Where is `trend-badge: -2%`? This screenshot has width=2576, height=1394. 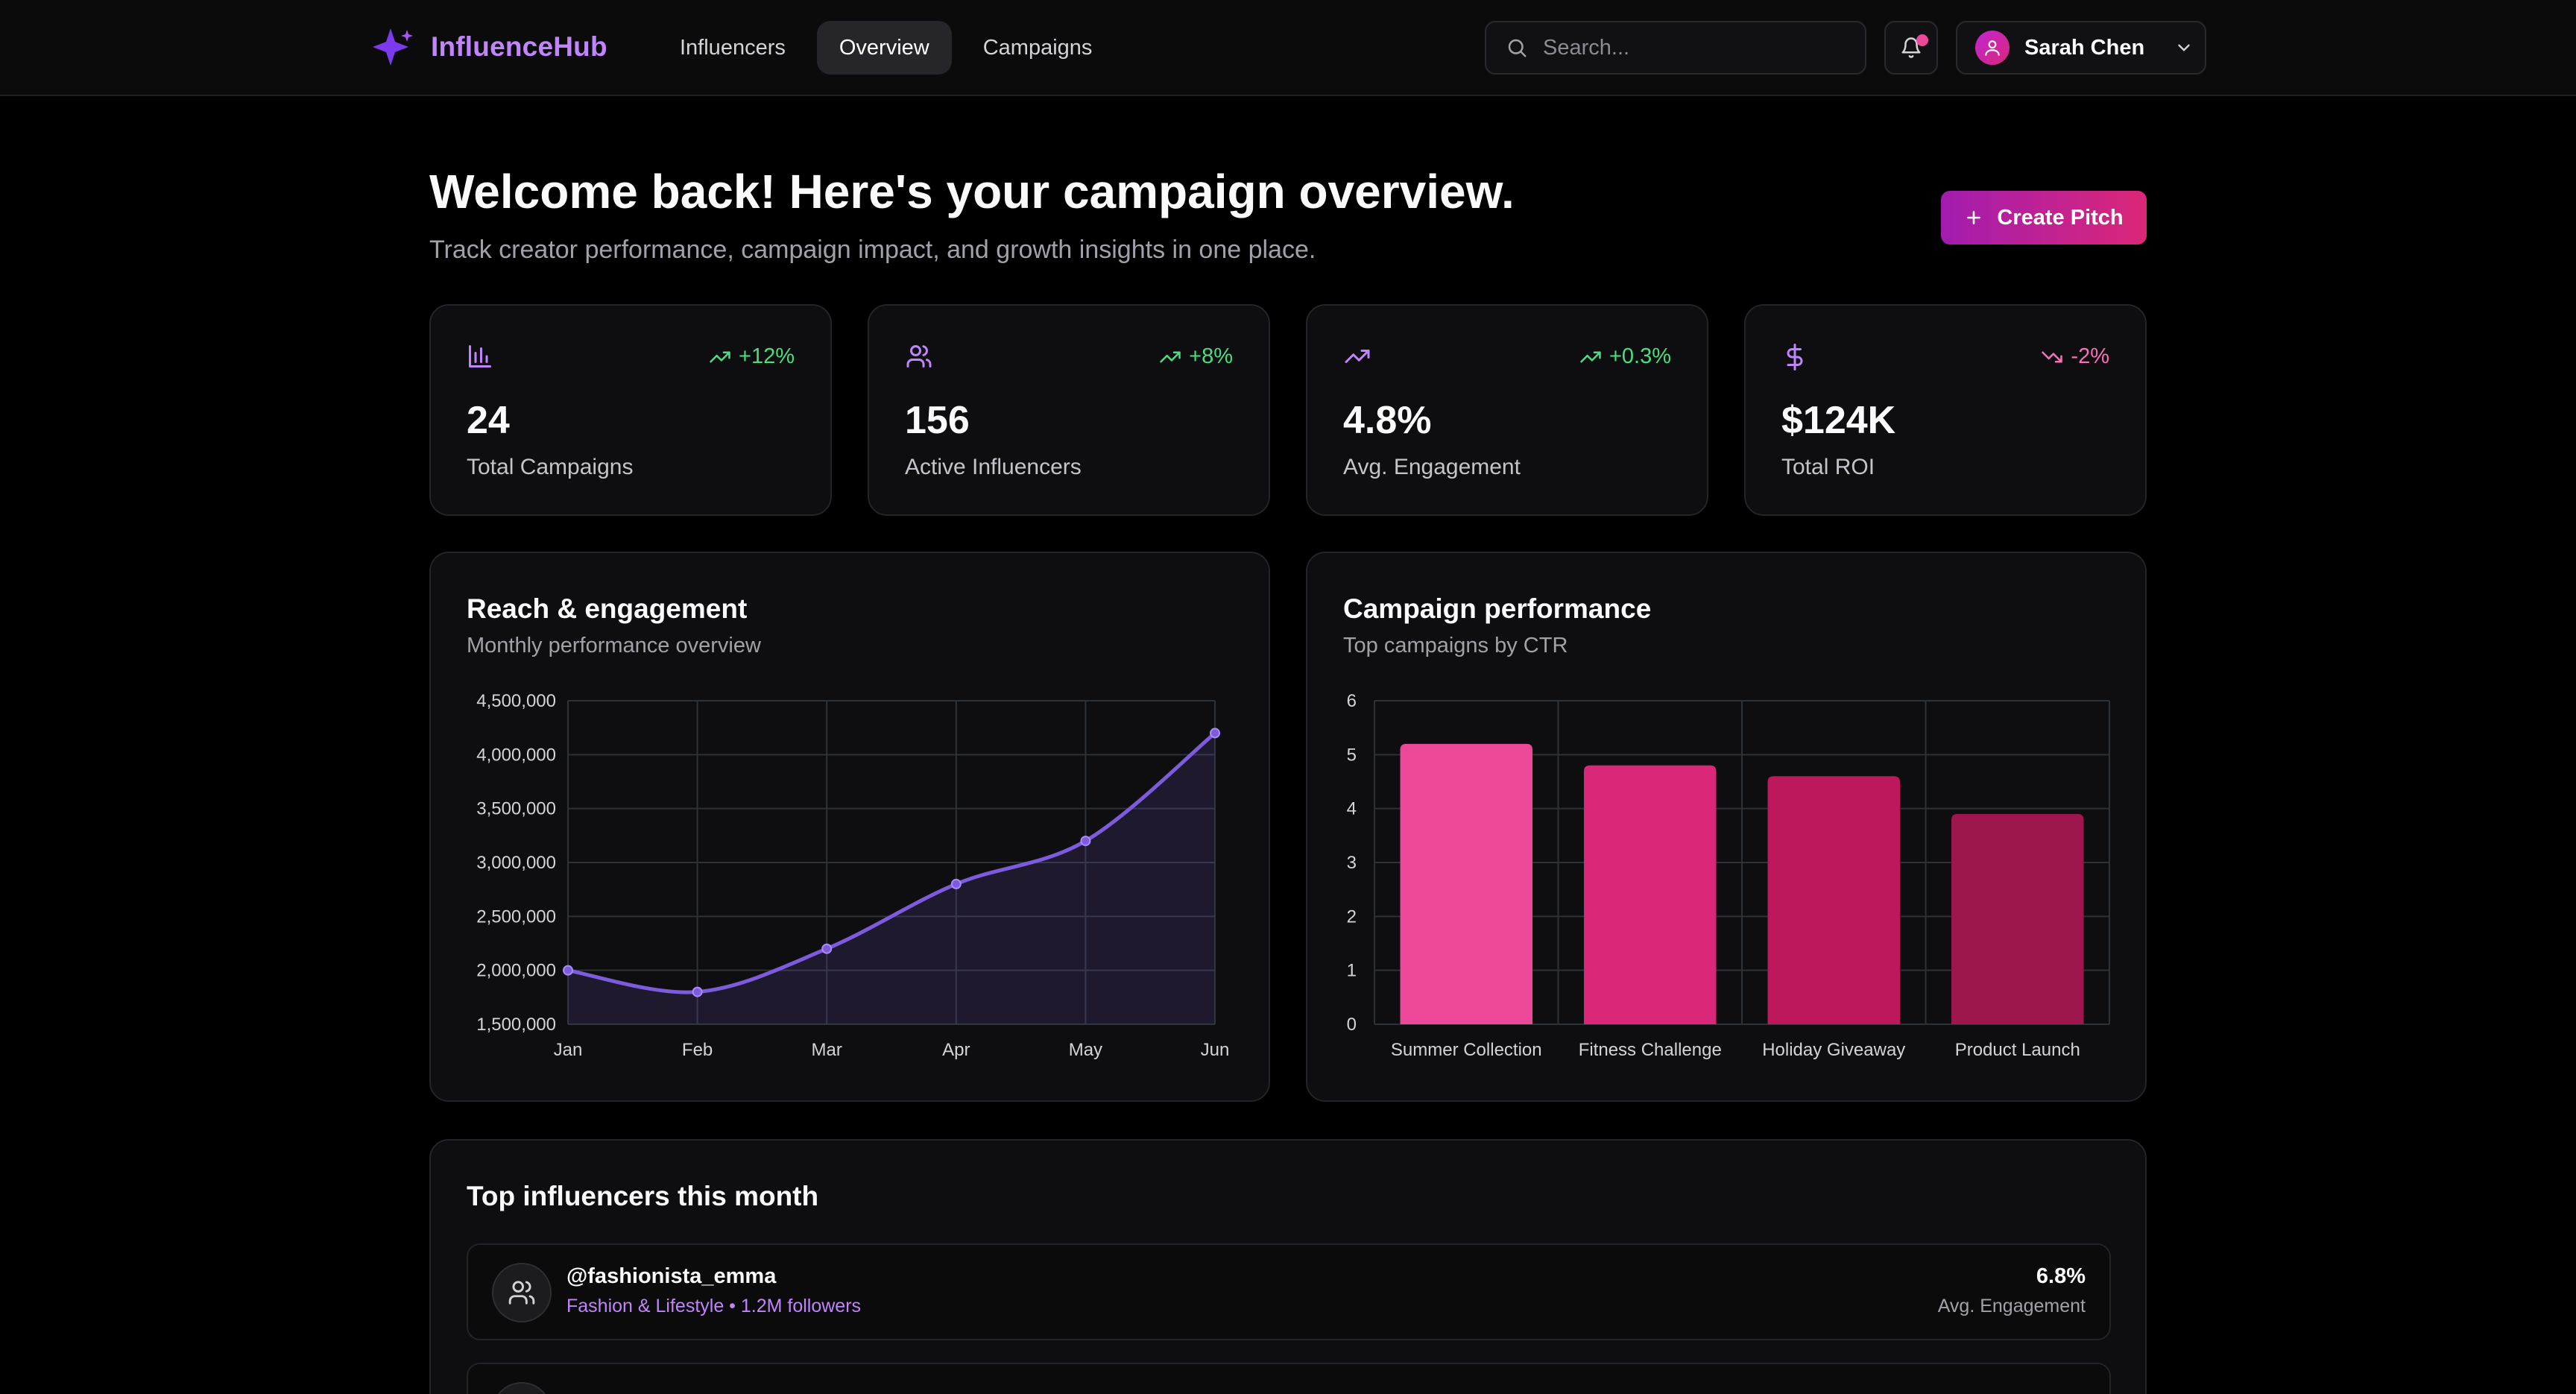
trend-badge: -2% is located at coordinates (2075, 356).